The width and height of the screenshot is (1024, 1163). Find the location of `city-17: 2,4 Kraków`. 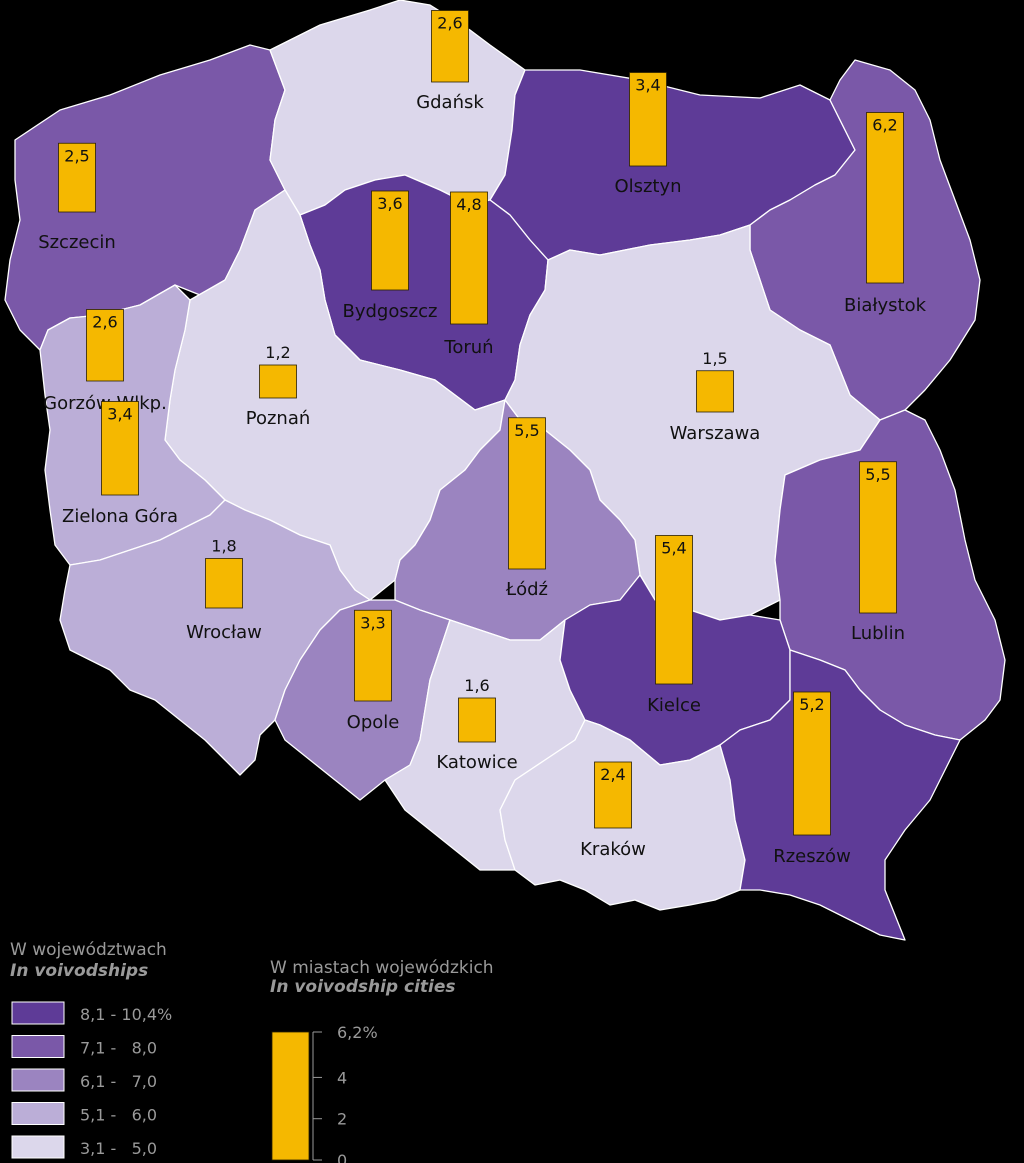

city-17: 2,4 Kraków is located at coordinates (613, 810).